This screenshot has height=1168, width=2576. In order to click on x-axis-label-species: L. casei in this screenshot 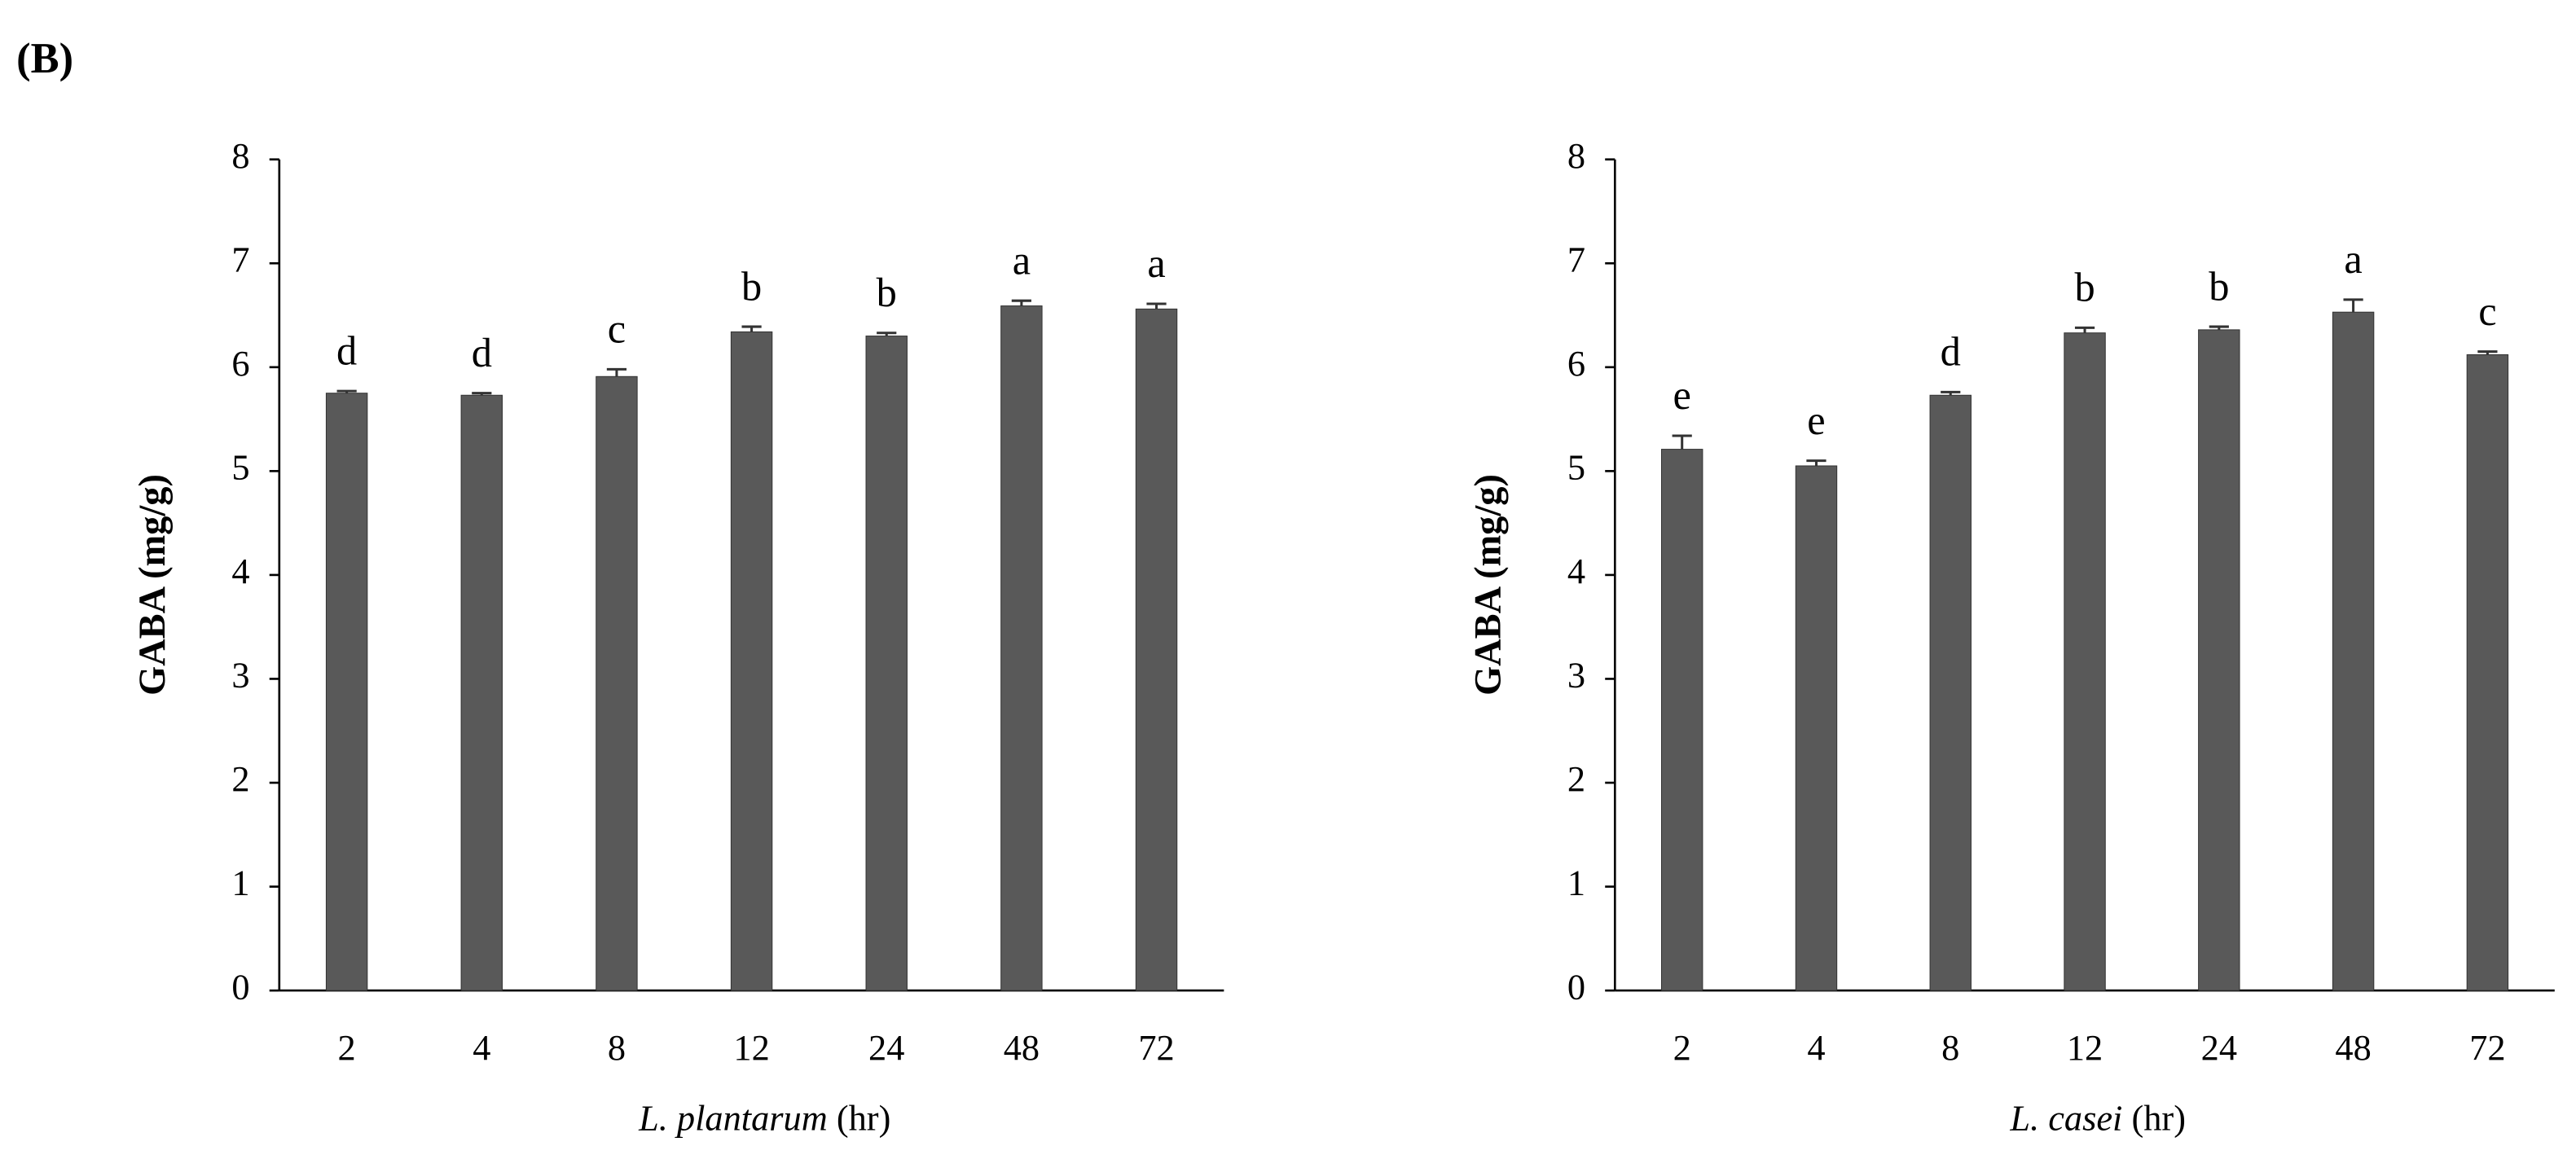, I will do `click(2065, 1118)`.